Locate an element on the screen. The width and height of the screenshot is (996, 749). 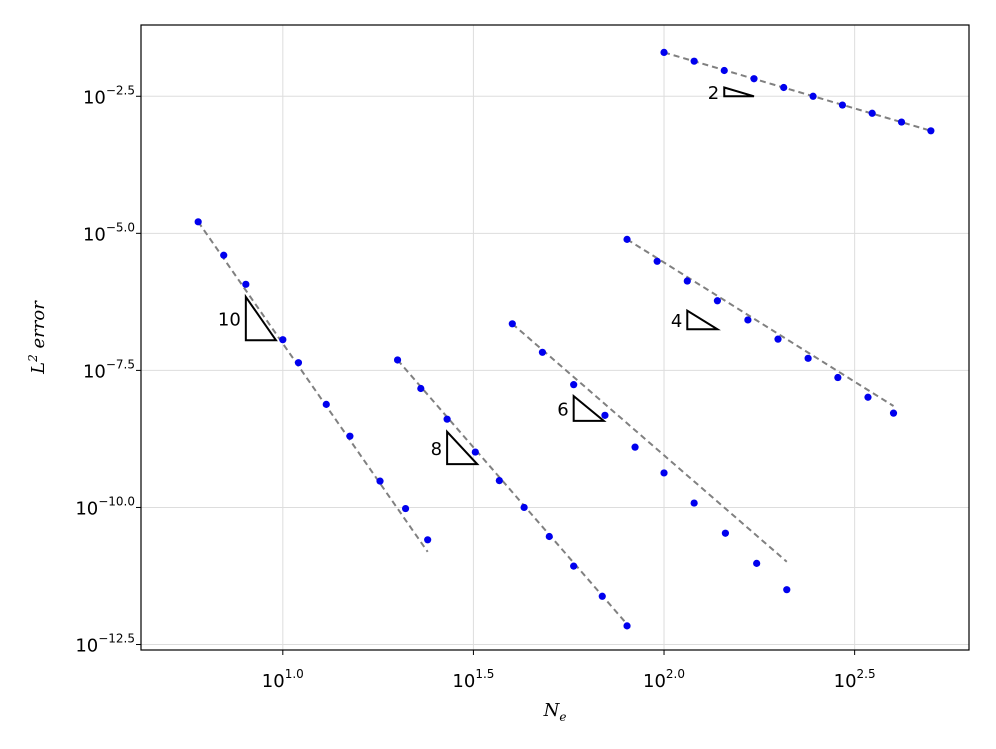
y-tick-label: 10−12.5 is located at coordinates (105, 644).